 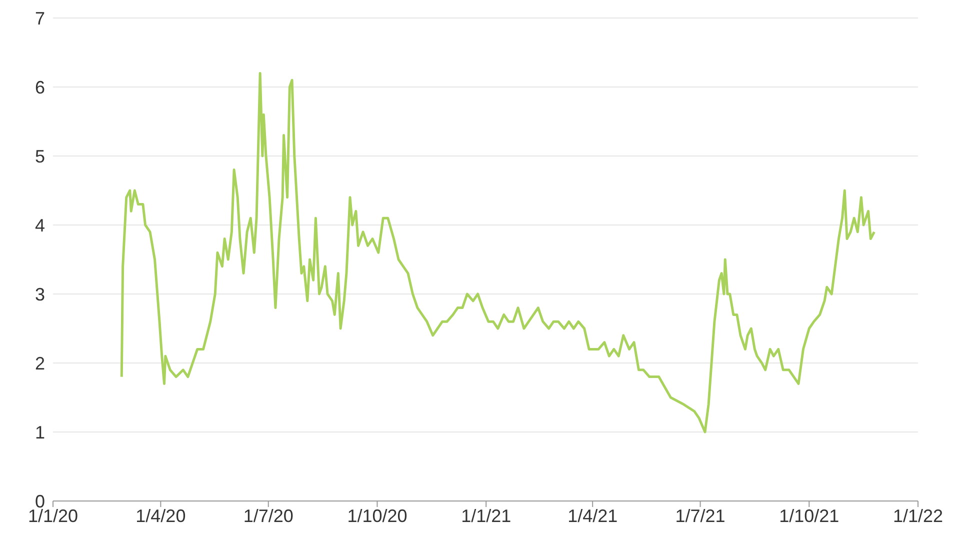 What do you see at coordinates (39, 156) in the screenshot?
I see `y-tick-label: 5` at bounding box center [39, 156].